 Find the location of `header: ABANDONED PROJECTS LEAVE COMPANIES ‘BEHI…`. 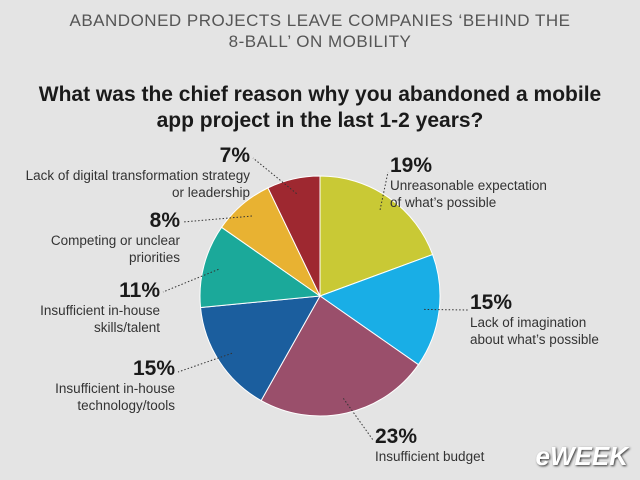

header: ABANDONED PROJECTS LEAVE COMPANIES ‘BEHI… is located at coordinates (320, 31).